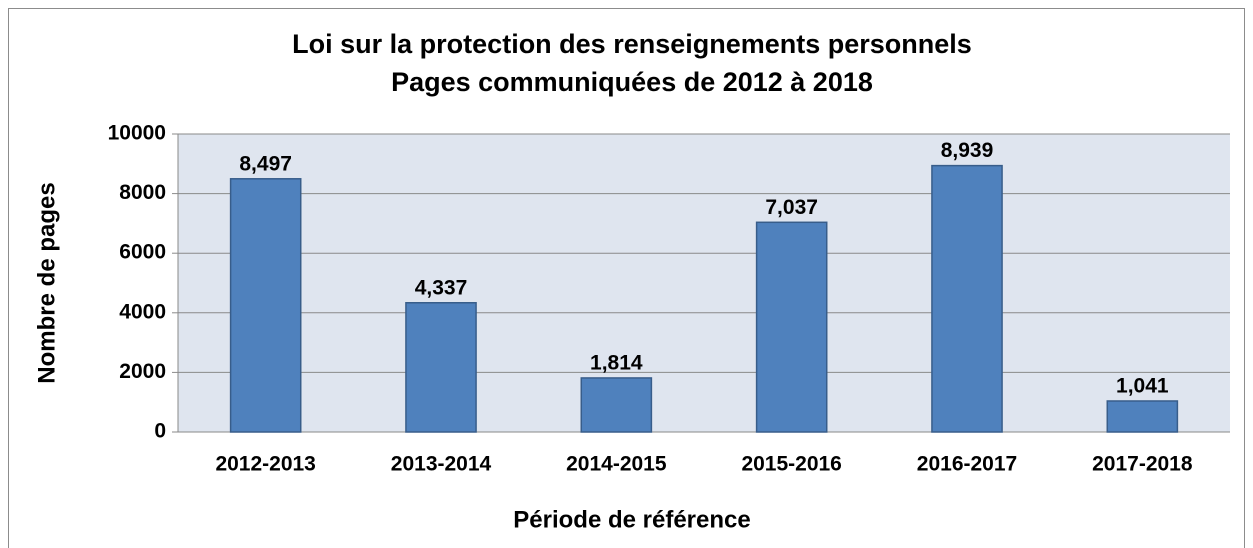 The height and width of the screenshot is (548, 1253). Describe the element at coordinates (631, 519) in the screenshot. I see `x-axis-label: Période de référence` at that location.